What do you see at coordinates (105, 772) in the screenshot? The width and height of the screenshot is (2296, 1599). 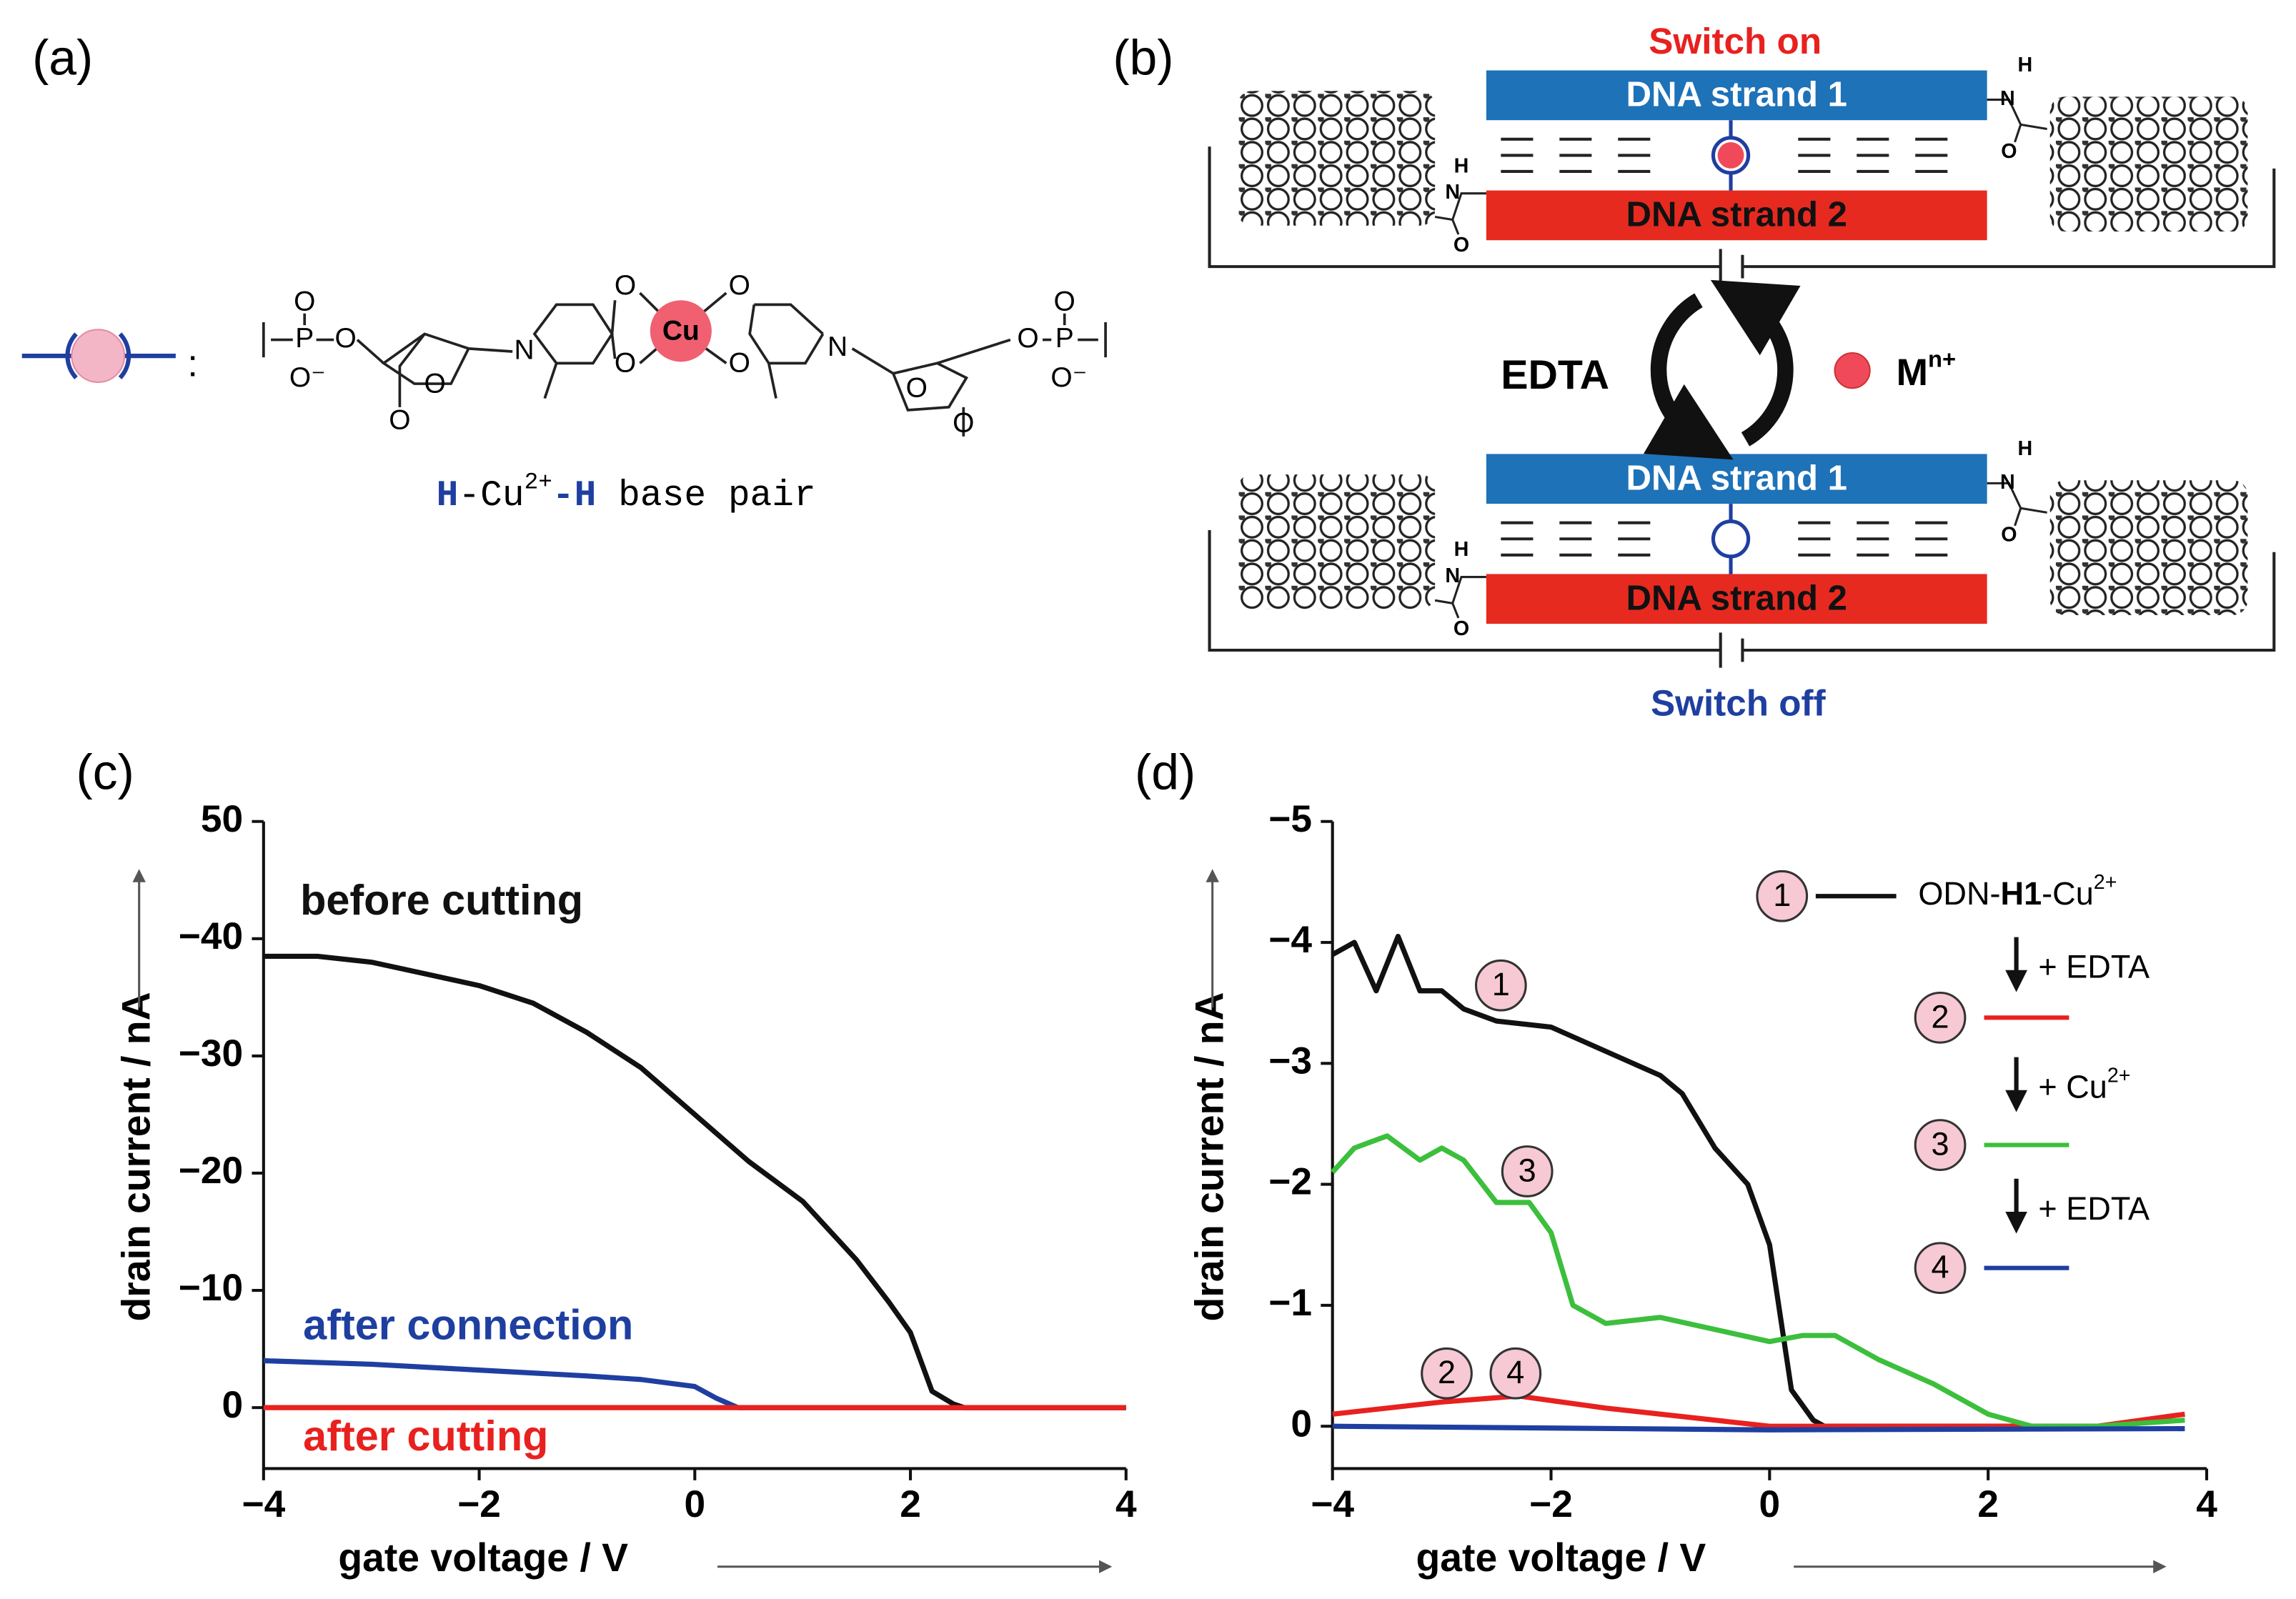 I see `panel-label: (c)` at bounding box center [105, 772].